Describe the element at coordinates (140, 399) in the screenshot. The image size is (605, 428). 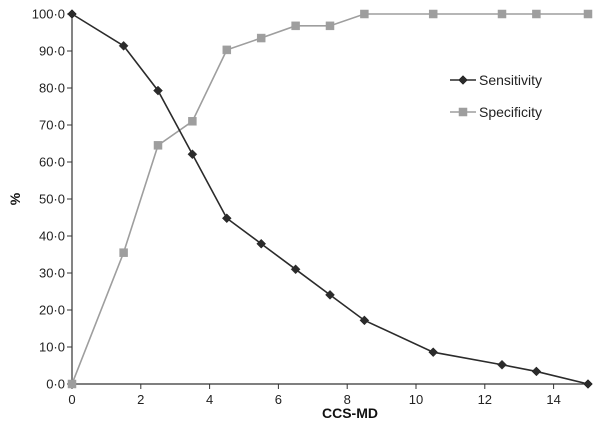
I see `x-tick-label: 2` at that location.